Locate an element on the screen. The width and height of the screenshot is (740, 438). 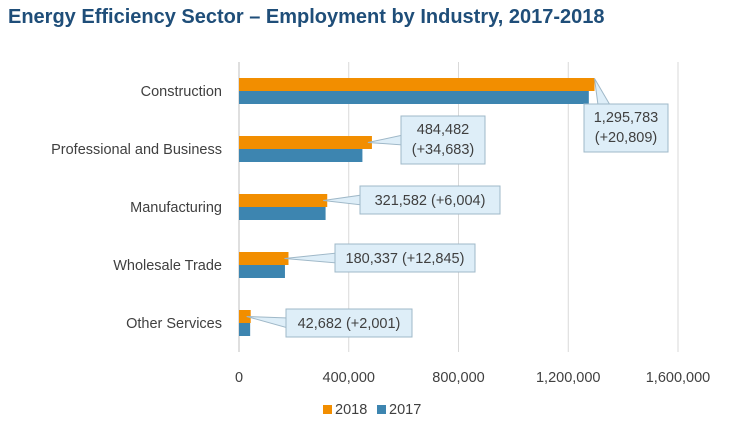
x-tick-label-2: 800,000 is located at coordinates (458, 378).